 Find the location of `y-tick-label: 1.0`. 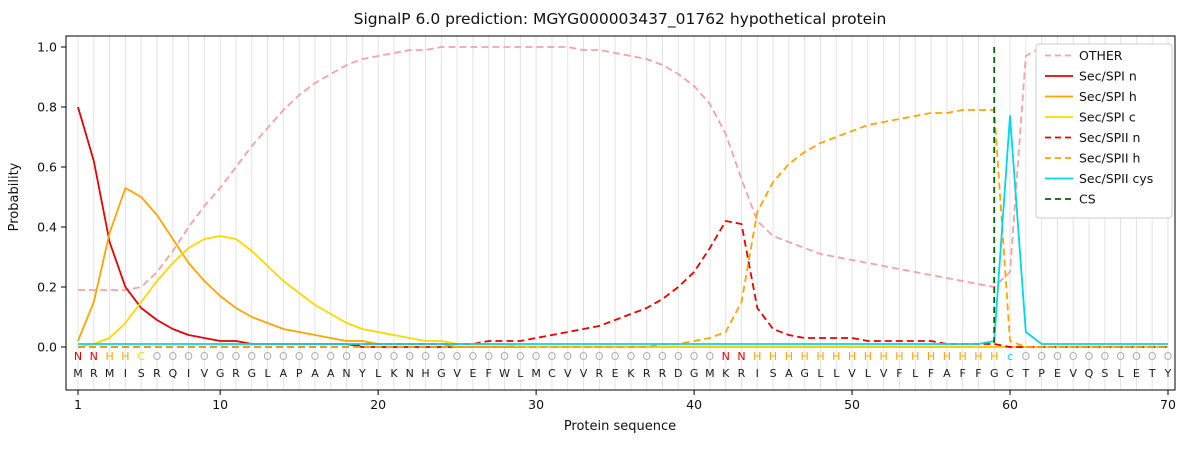

y-tick-label: 1.0 is located at coordinates (47, 47).